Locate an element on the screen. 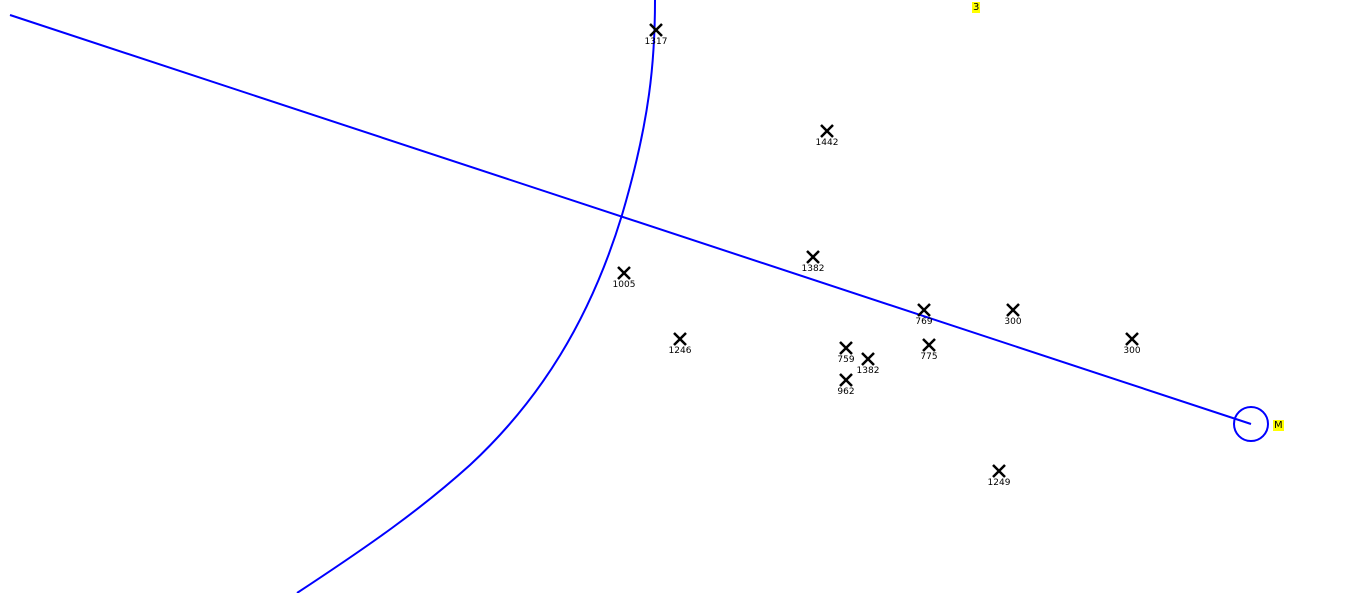 The width and height of the screenshot is (1366, 593). marker-x: 759 is located at coordinates (846, 353).